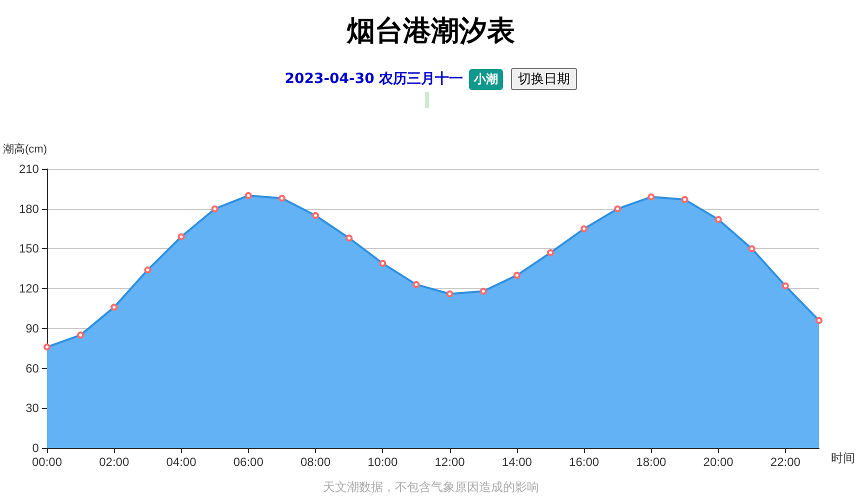  What do you see at coordinates (36, 448) in the screenshot?
I see `y-tick-label: 0` at bounding box center [36, 448].